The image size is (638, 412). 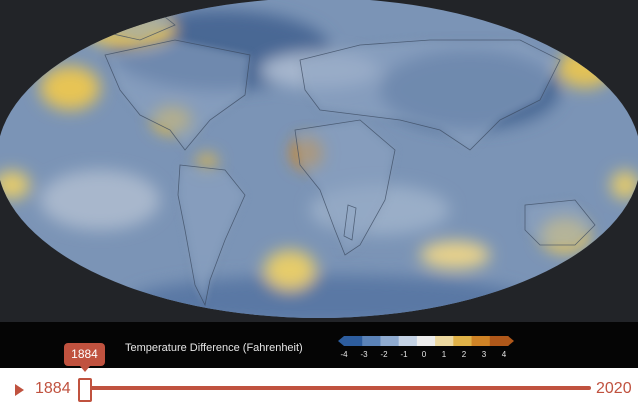 I want to click on color-scale, so click(x=426, y=341).